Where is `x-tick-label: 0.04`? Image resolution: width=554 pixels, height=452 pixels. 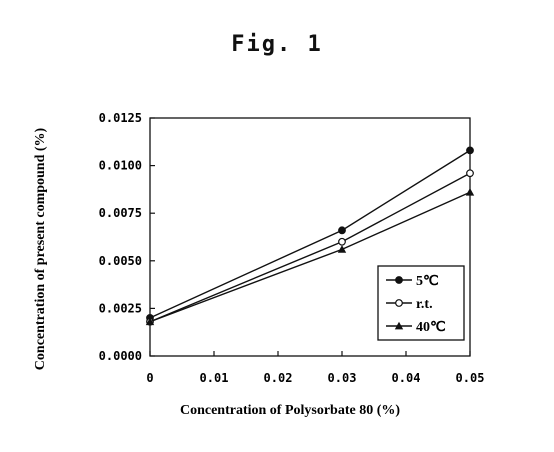 x-tick-label: 0.04 is located at coordinates (406, 378).